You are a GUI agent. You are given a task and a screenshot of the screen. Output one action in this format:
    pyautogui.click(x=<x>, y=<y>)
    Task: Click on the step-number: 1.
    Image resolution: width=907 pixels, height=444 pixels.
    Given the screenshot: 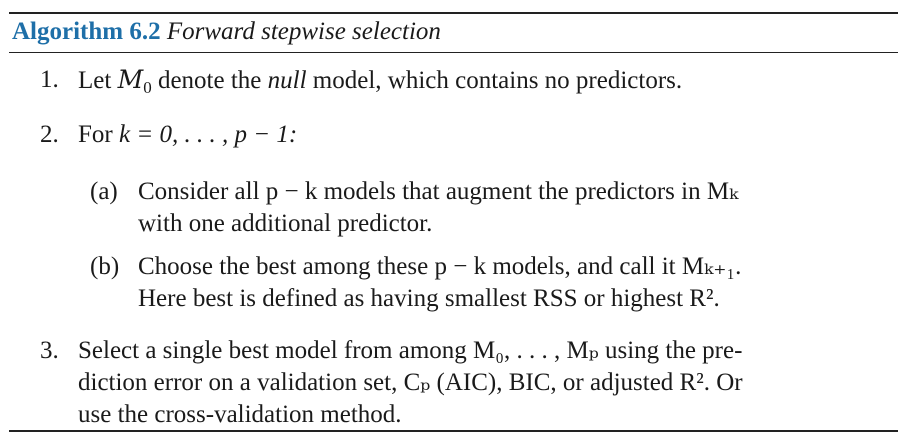 What is the action you would take?
    pyautogui.click(x=49, y=79)
    